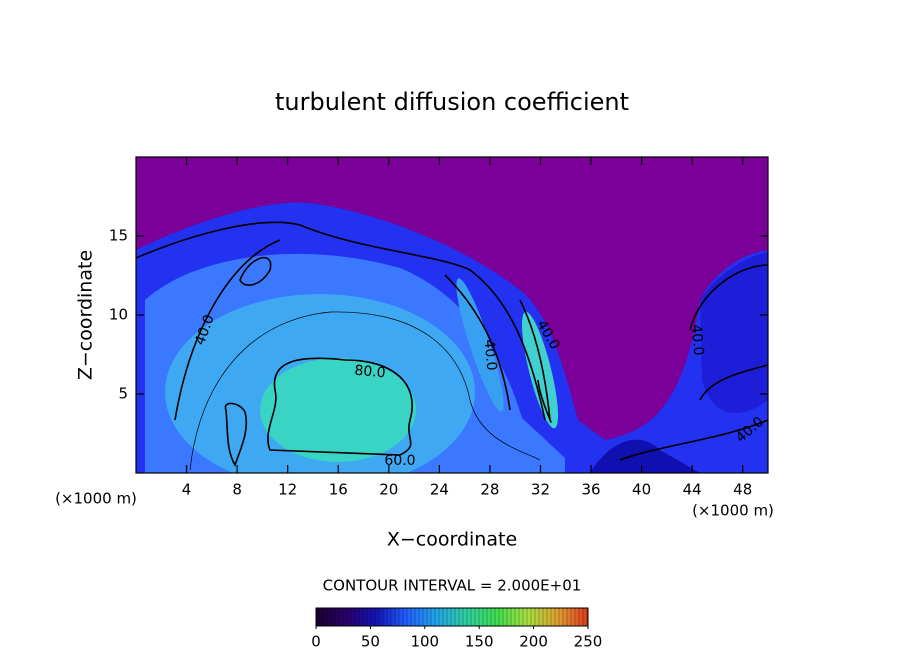  I want to click on x-tick-label: 36, so click(590, 490).